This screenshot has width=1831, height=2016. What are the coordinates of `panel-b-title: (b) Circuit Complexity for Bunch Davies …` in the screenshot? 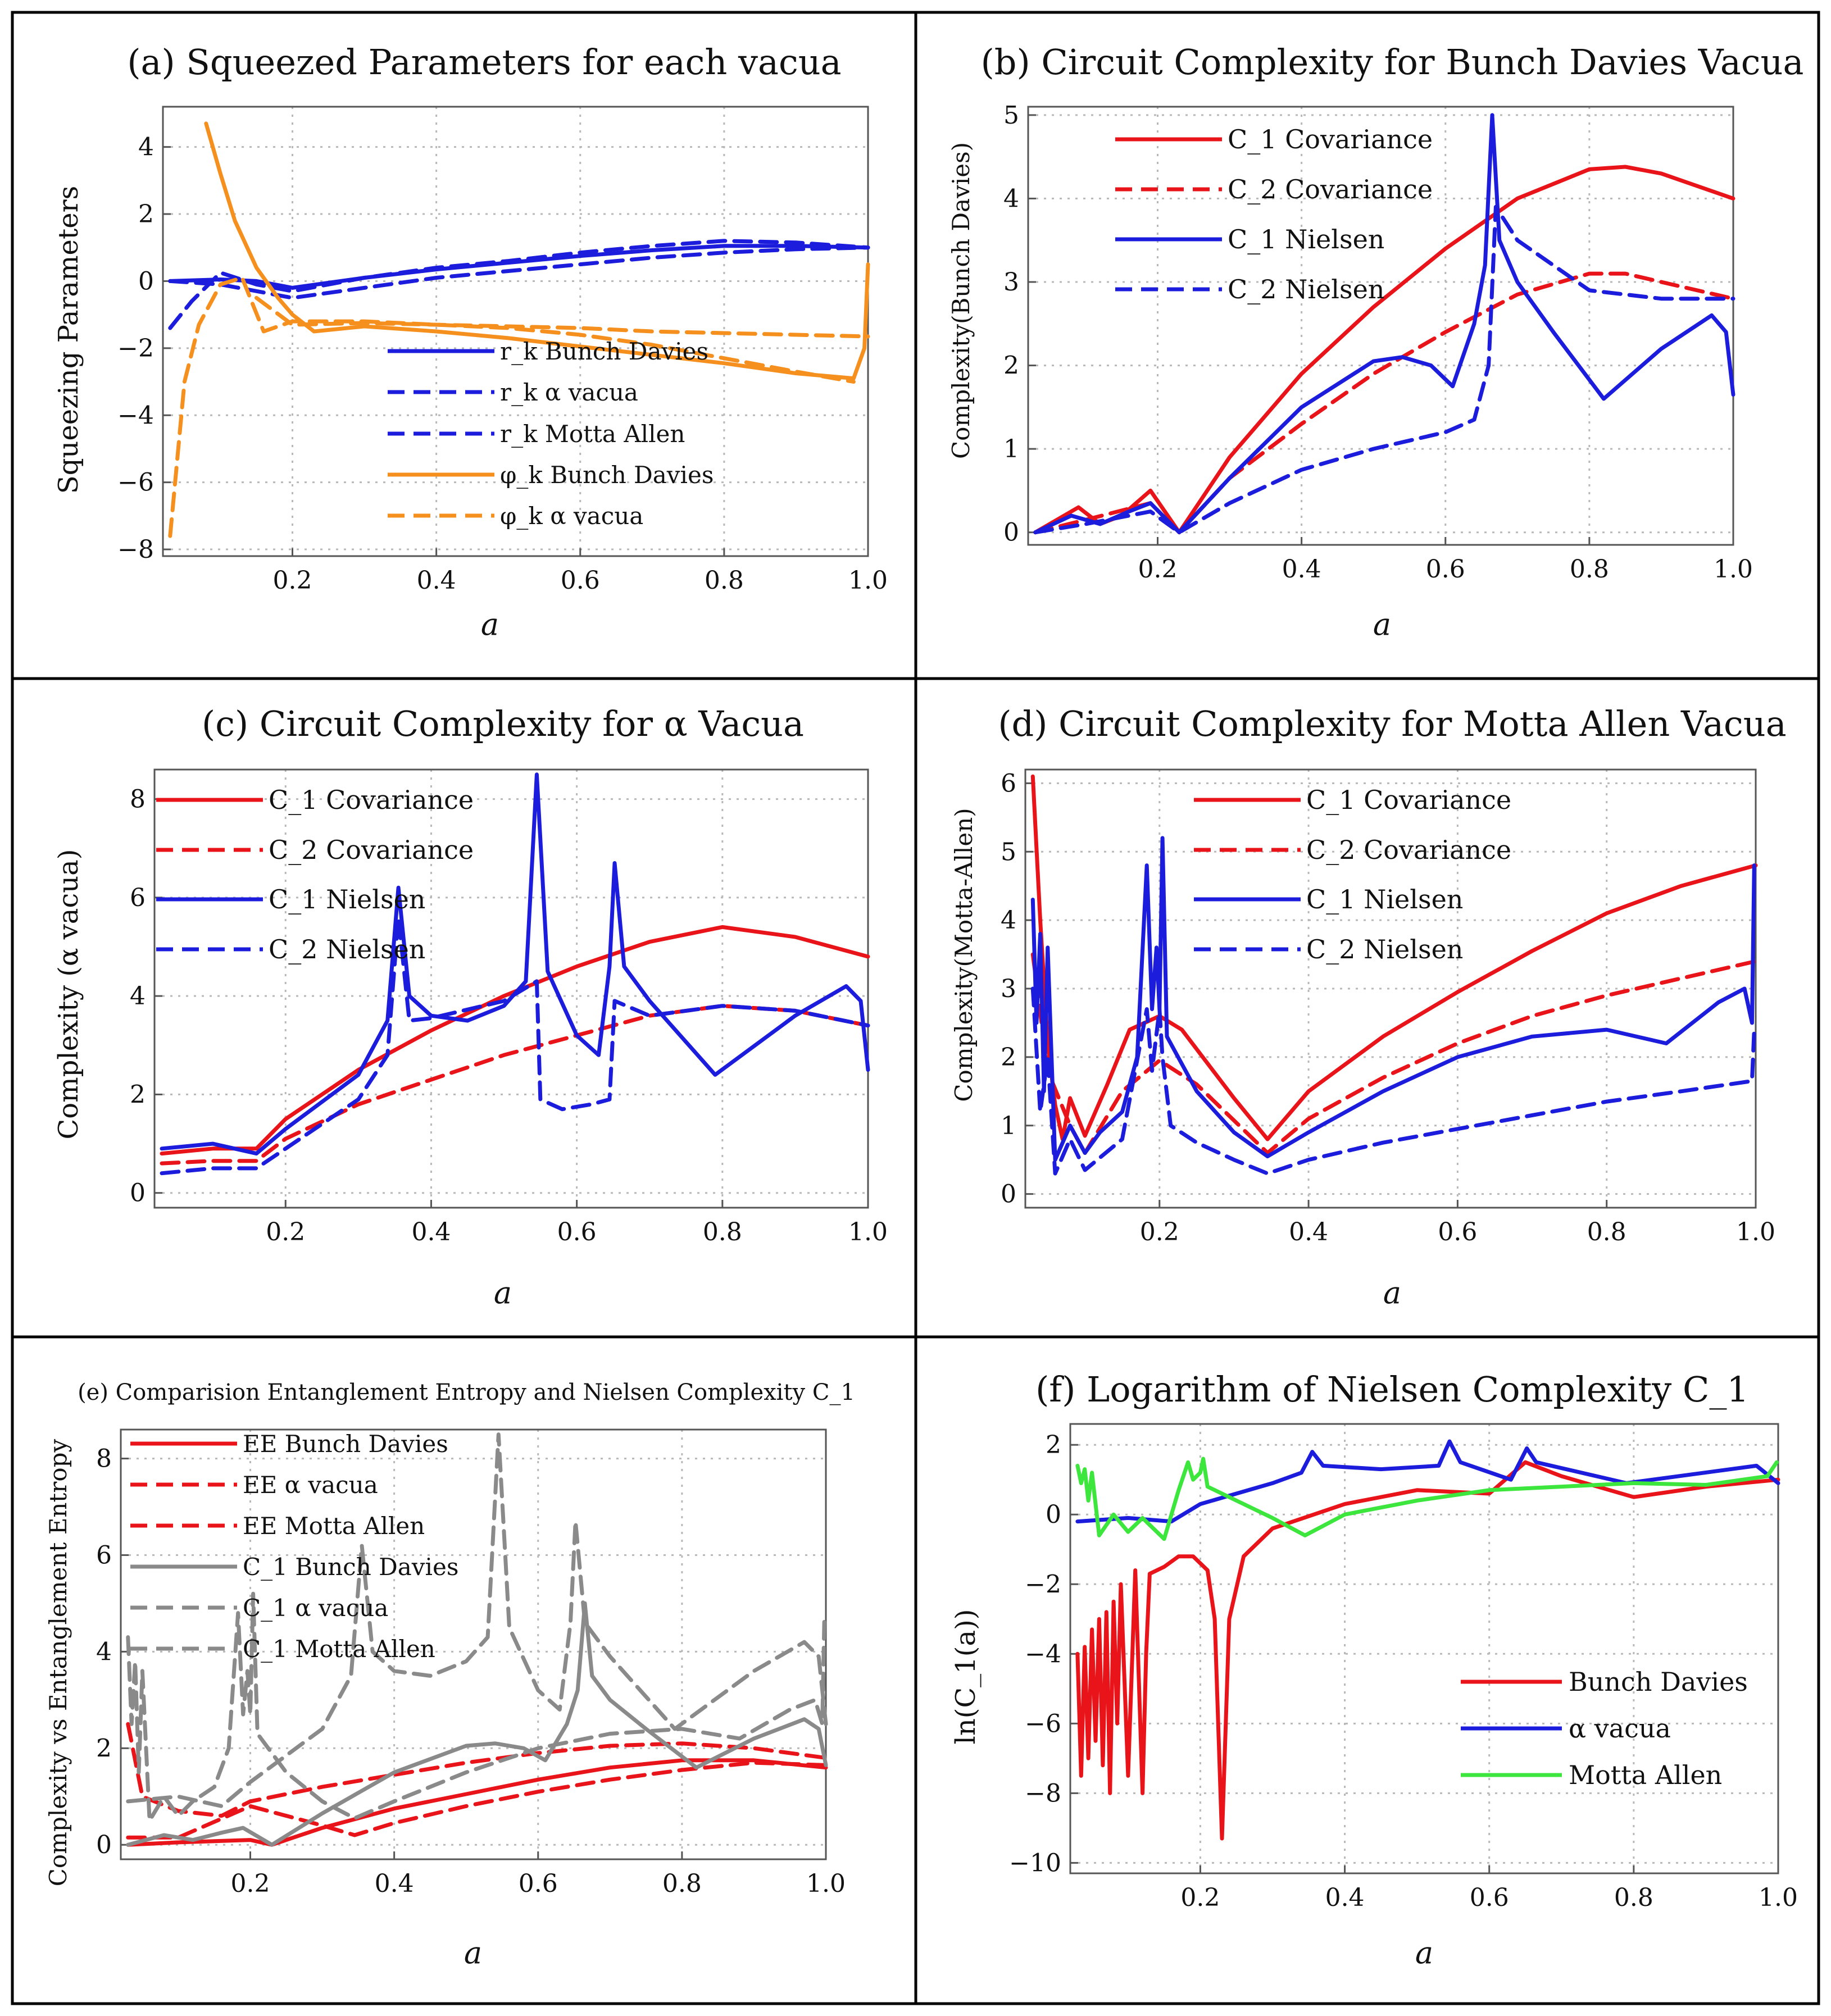 It's located at (1392, 62).